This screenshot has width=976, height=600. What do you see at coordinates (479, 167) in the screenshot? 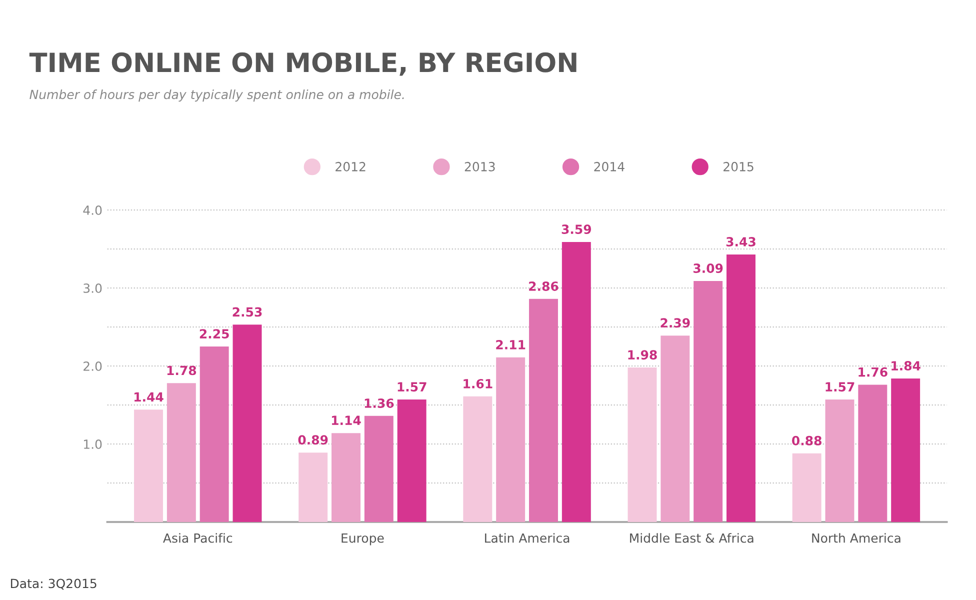
I see `legend-label: 2013` at bounding box center [479, 167].